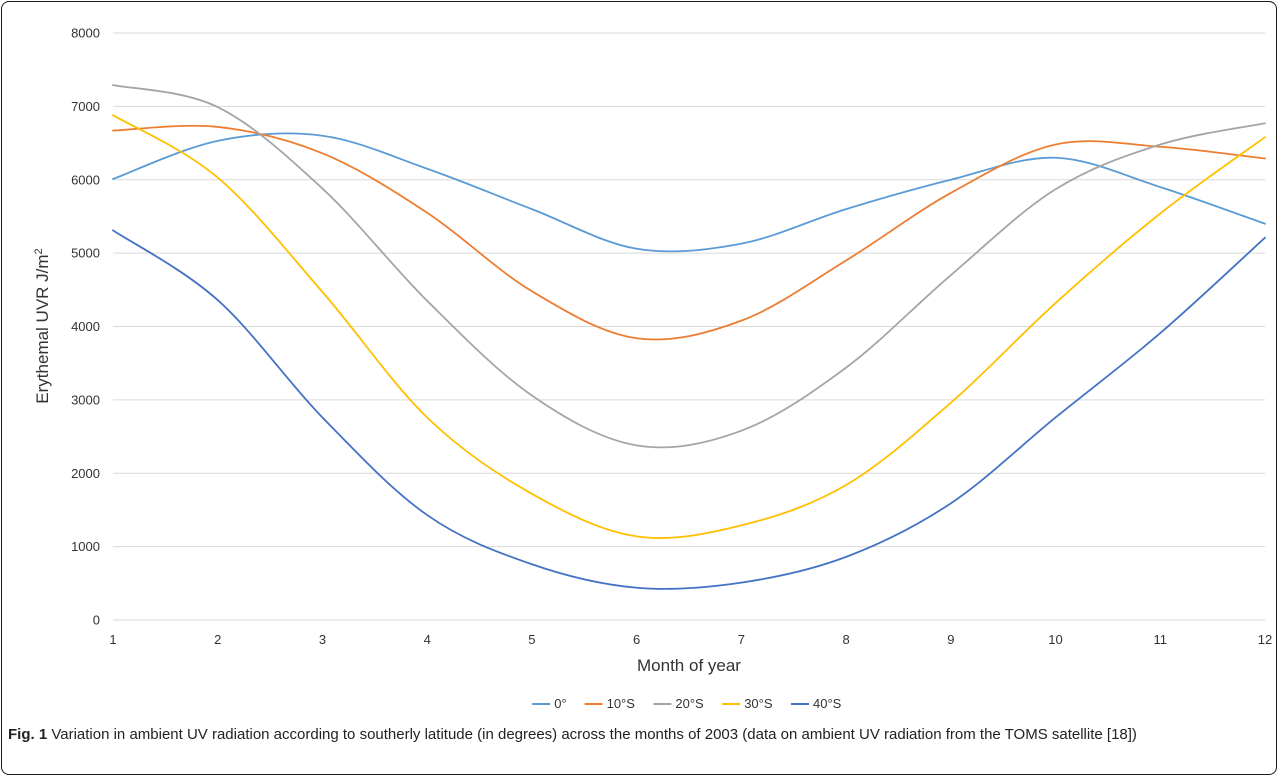 This screenshot has width=1282, height=780. Describe the element at coordinates (96, 620) in the screenshot. I see `y-tick-label: 0` at that location.